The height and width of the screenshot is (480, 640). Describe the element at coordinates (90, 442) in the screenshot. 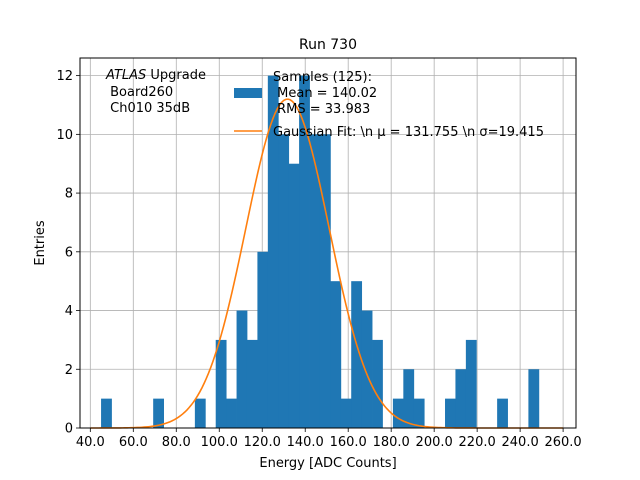

I see `x-tick-label: 40.0` at that location.